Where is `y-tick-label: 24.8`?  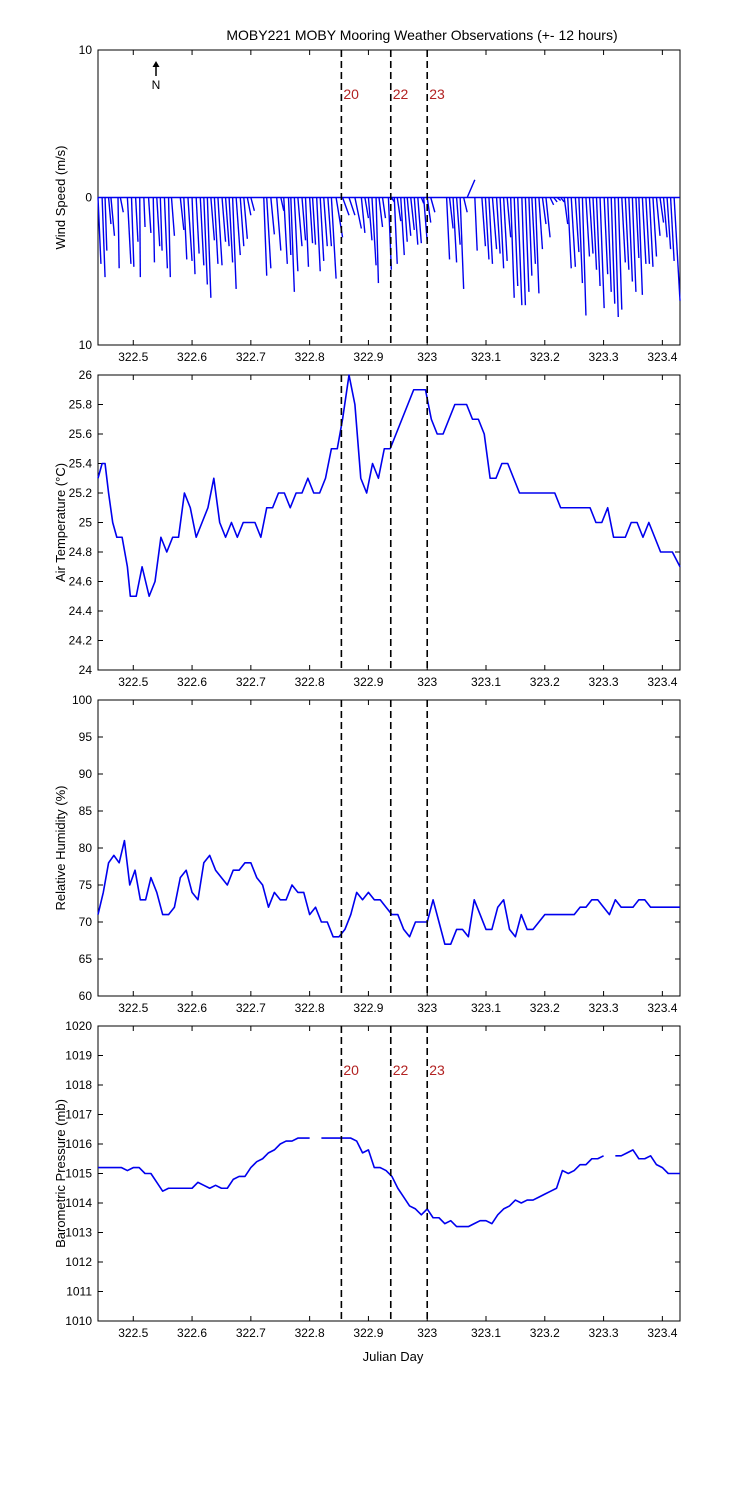
y-tick-label: 24.8 is located at coordinates (81, 552).